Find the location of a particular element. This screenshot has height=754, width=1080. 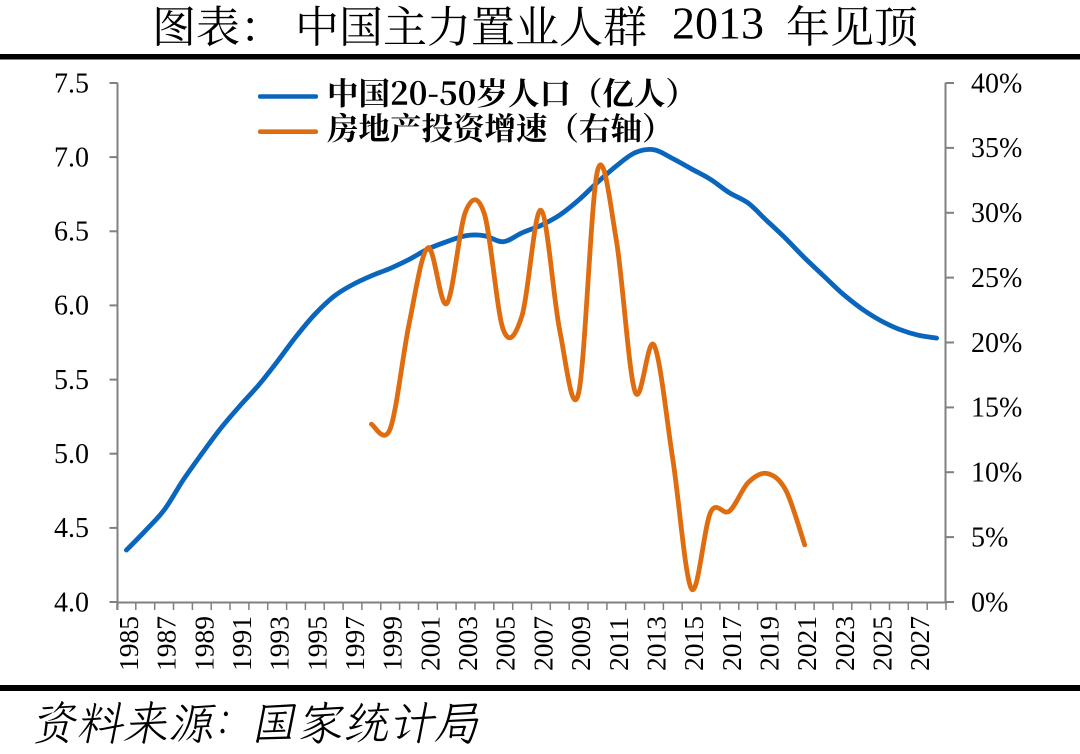

svg-text: 1985 is located at coordinates (128, 643).